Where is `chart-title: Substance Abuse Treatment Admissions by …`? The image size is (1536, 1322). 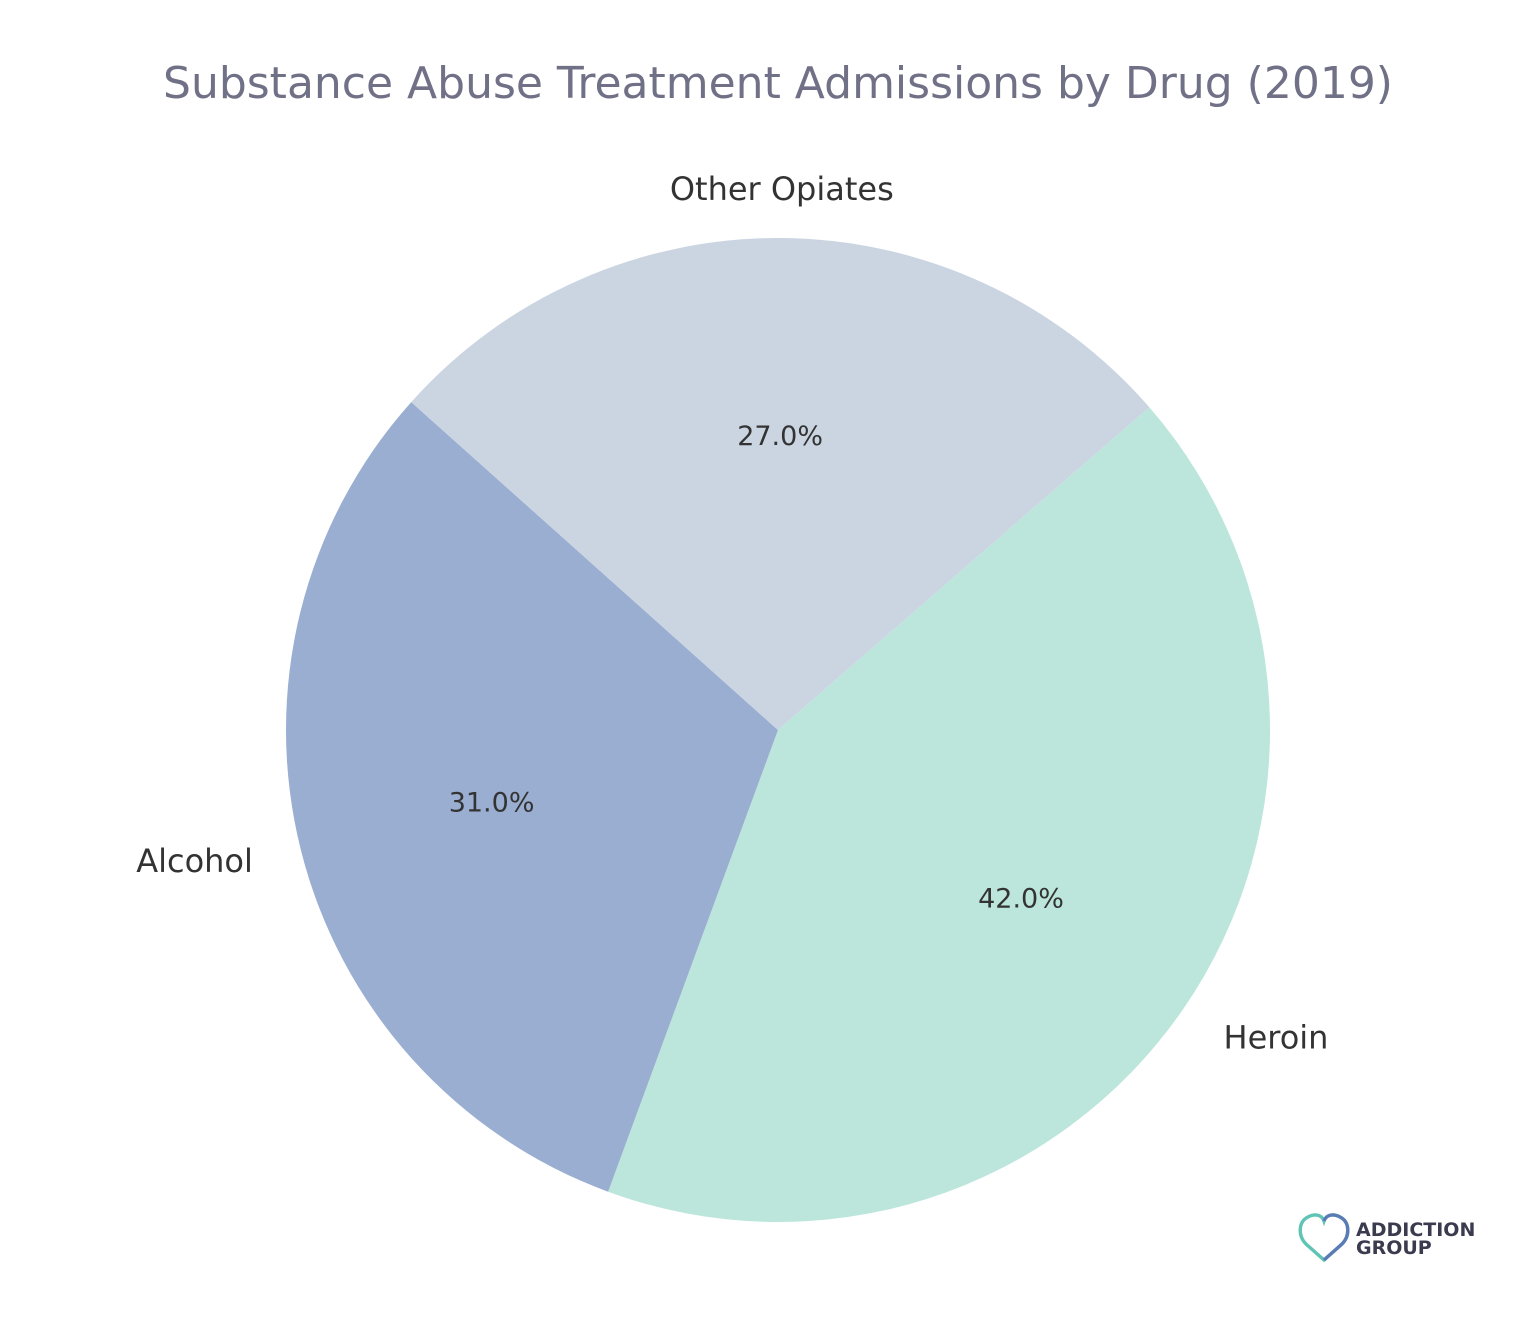 chart-title: Substance Abuse Treatment Admissions by … is located at coordinates (778, 83).